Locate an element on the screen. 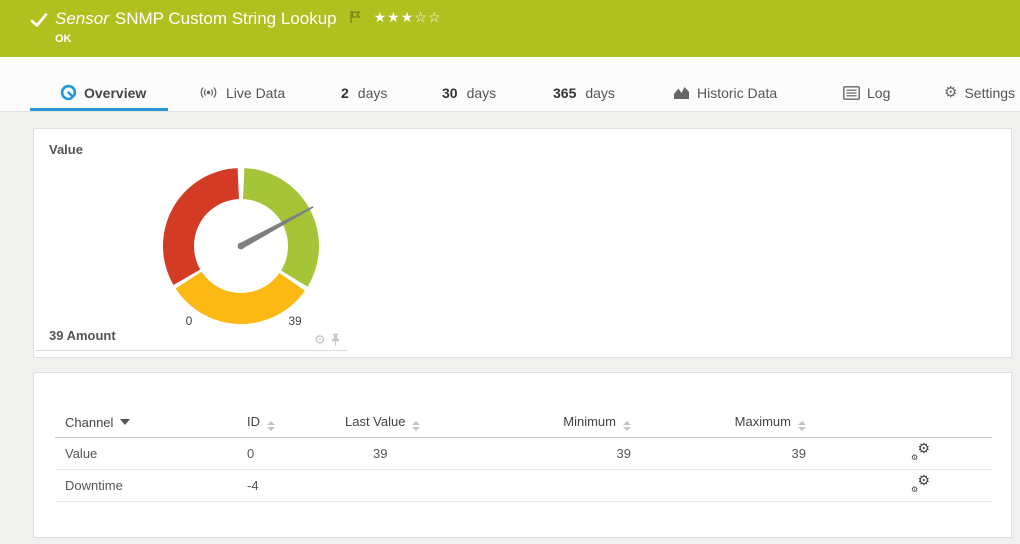 This screenshot has height=544, width=1020. gauge-panel-title: Value is located at coordinates (66, 149).